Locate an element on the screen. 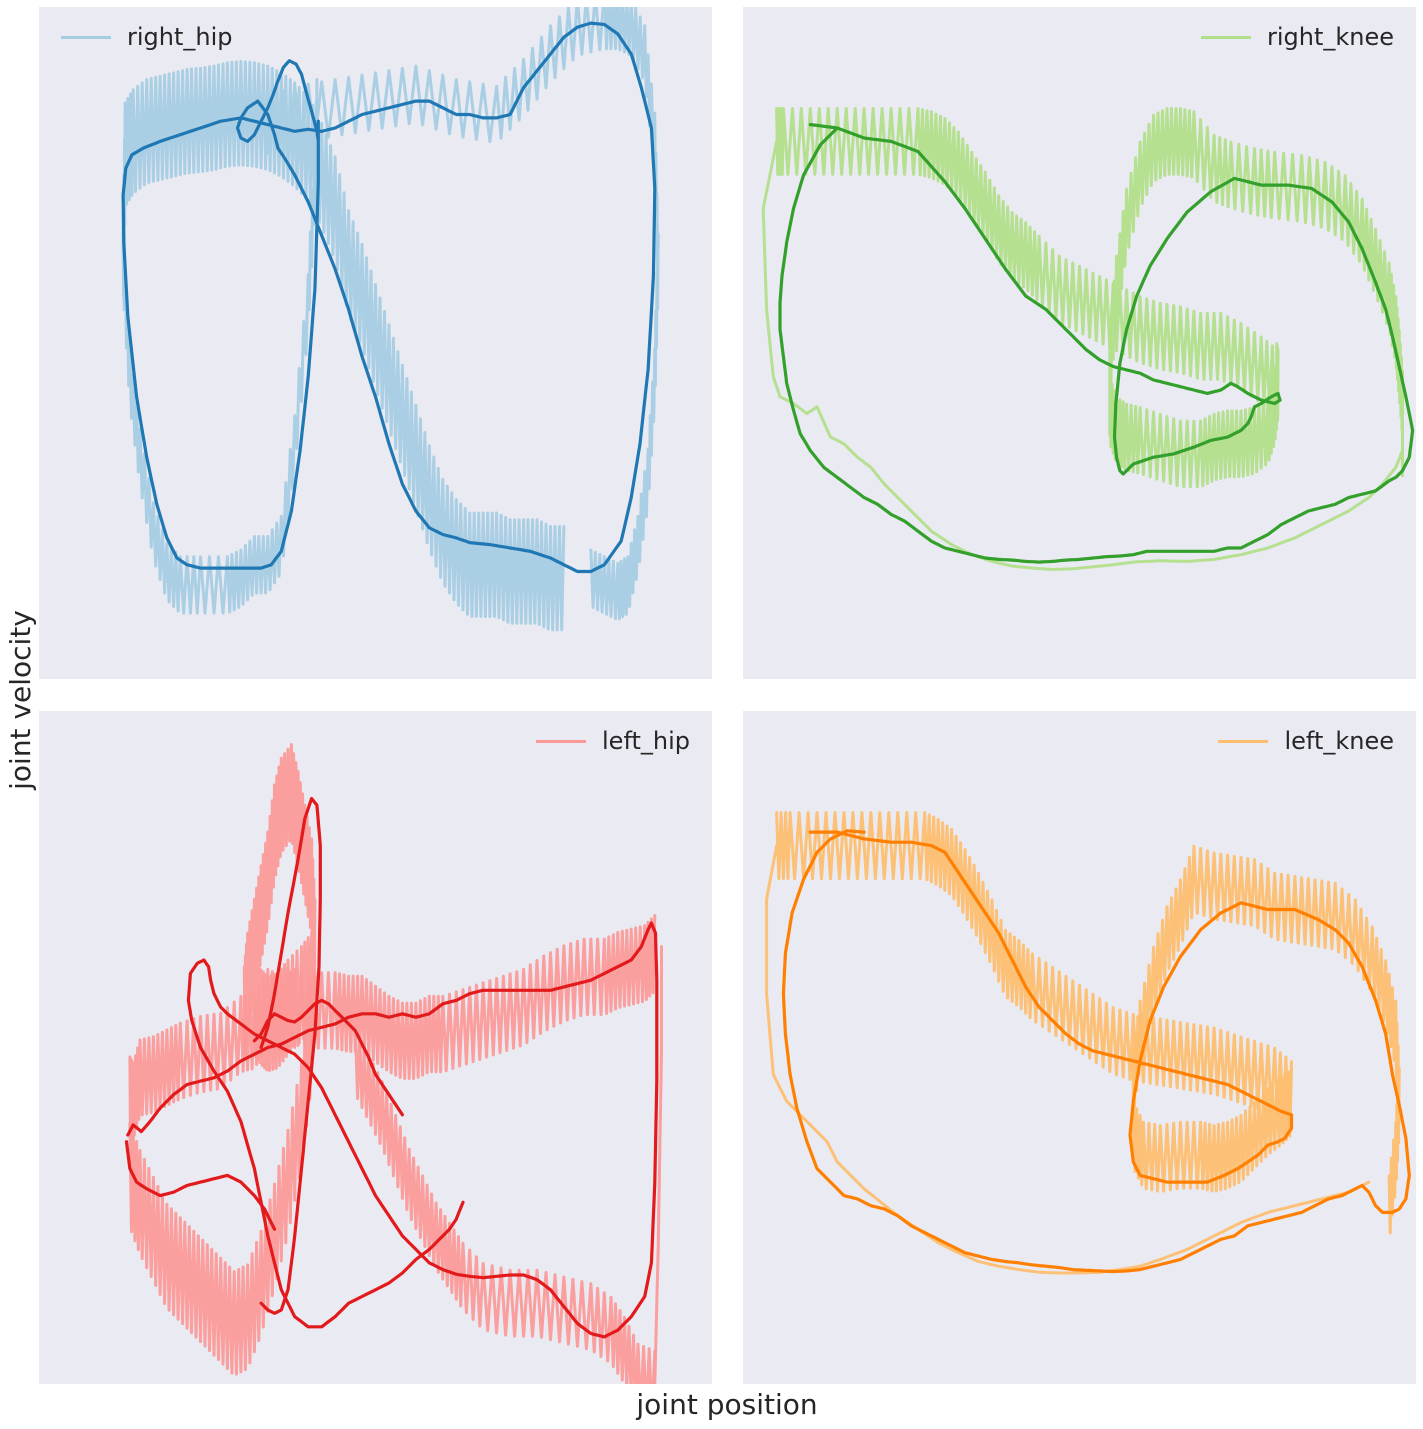  left-knee-plot-area is located at coordinates (1088, 1043).